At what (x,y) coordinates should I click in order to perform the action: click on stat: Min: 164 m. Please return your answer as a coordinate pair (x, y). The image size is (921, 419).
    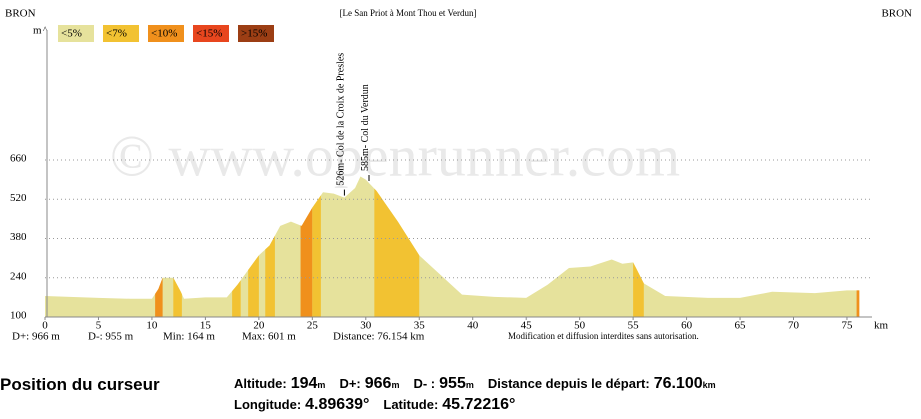
    Looking at the image, I should click on (189, 337).